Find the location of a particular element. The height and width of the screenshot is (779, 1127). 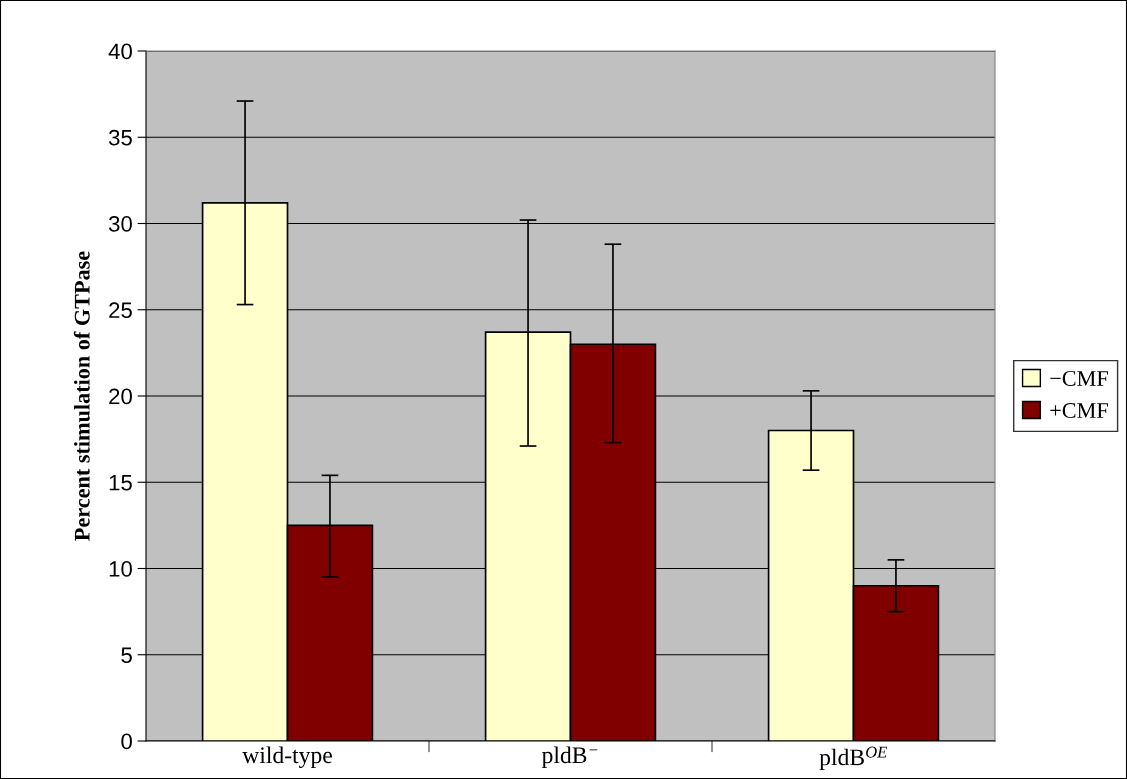

y-tick-label: 40 is located at coordinates (120, 51).